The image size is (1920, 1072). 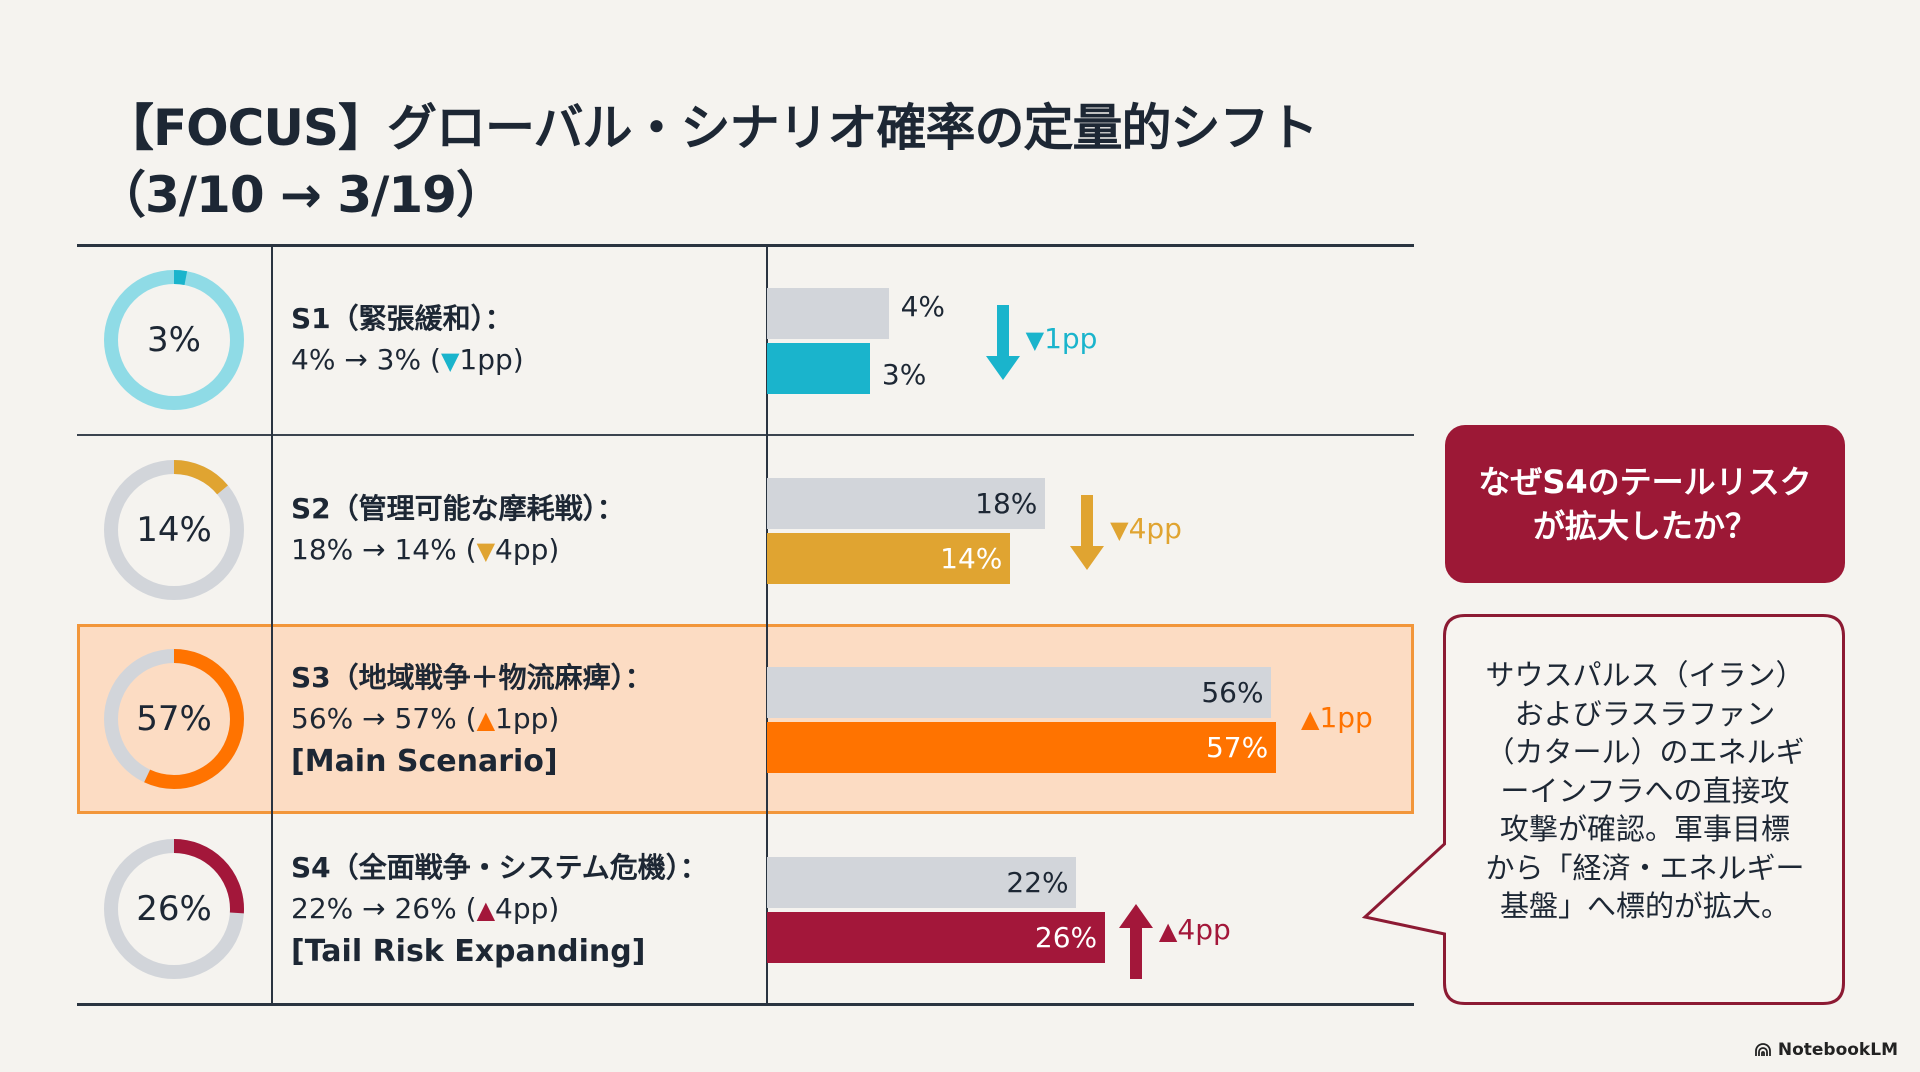 What do you see at coordinates (1645, 752) in the screenshot?
I see `answer-line: （カタール）のエネルギ` at bounding box center [1645, 752].